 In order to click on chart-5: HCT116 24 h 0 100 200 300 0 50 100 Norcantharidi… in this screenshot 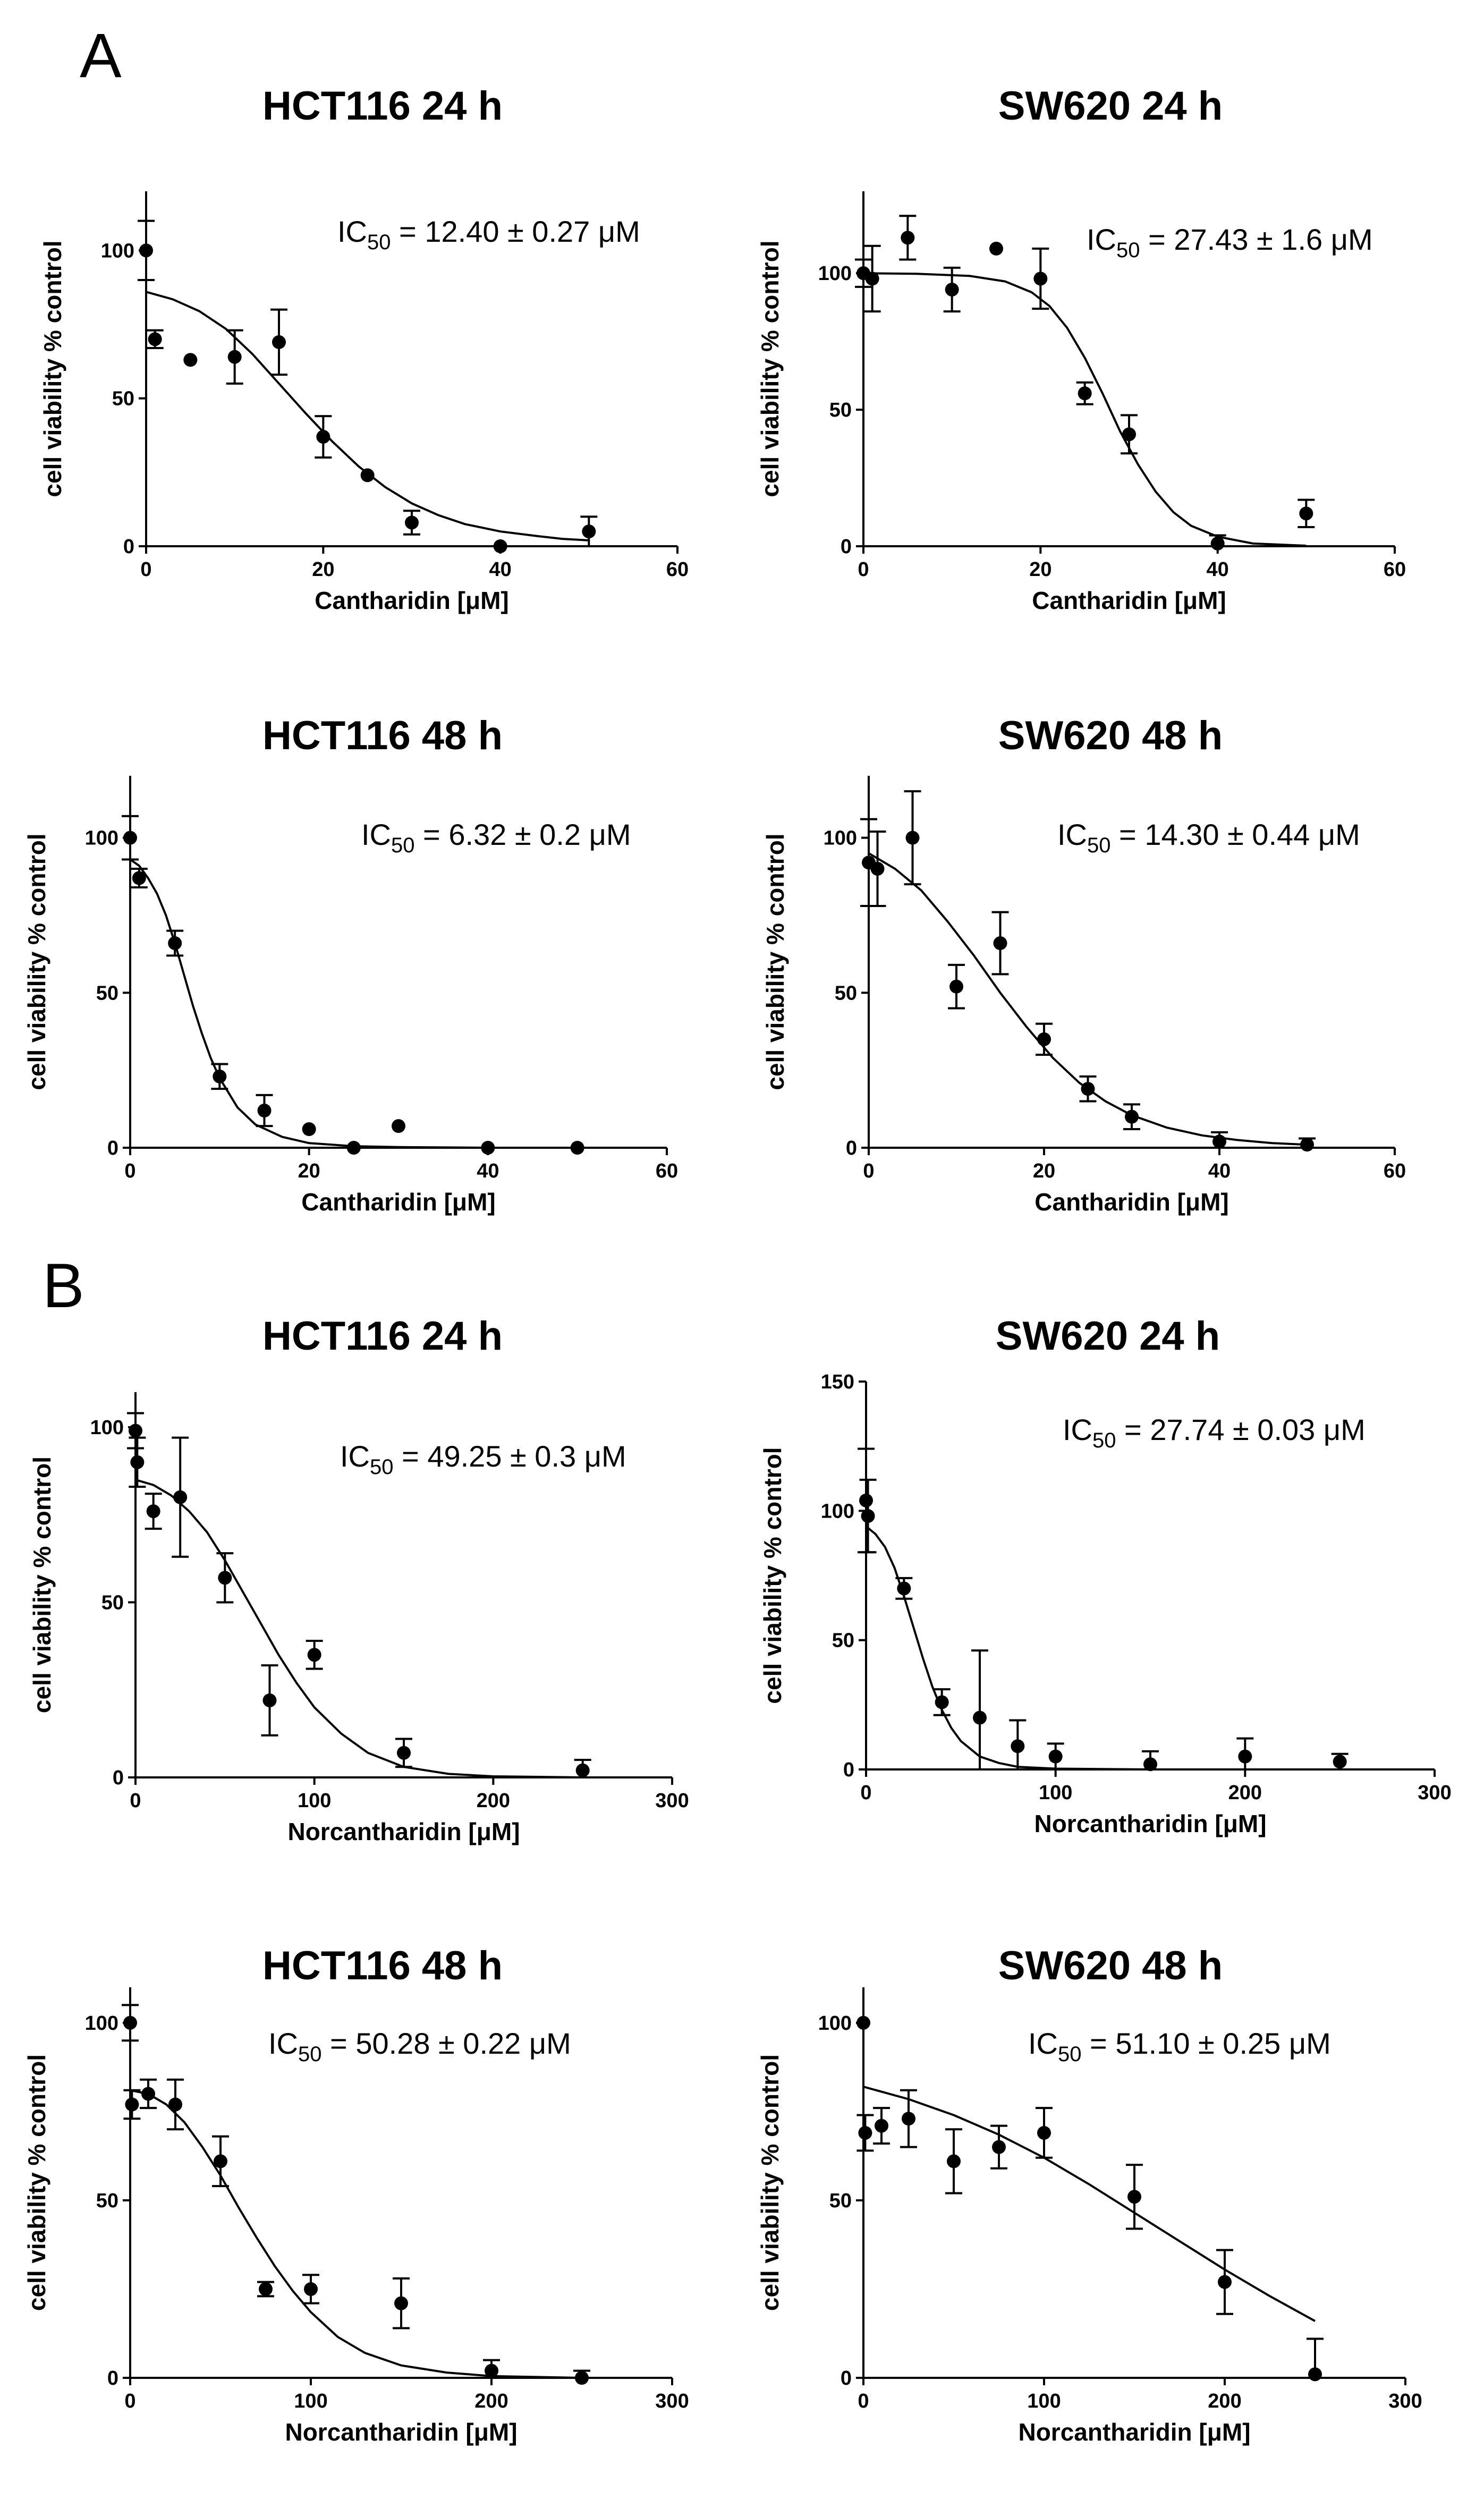, I will do `click(358, 1580)`.